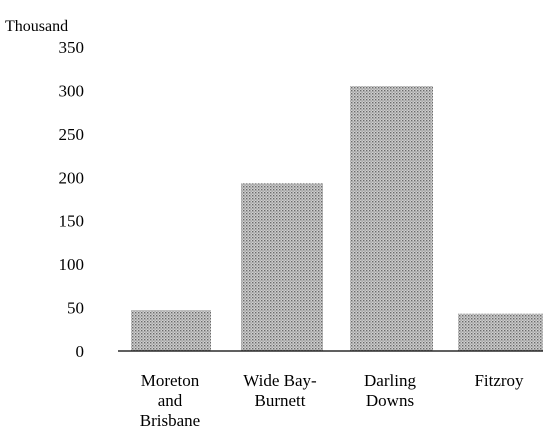  I want to click on x-category-label: Wide Bay-Burnett, so click(280, 390).